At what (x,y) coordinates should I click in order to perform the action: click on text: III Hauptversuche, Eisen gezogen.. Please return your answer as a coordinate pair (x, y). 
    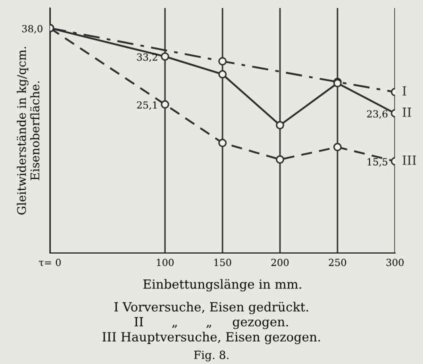
    Looking at the image, I should click on (211, 338).